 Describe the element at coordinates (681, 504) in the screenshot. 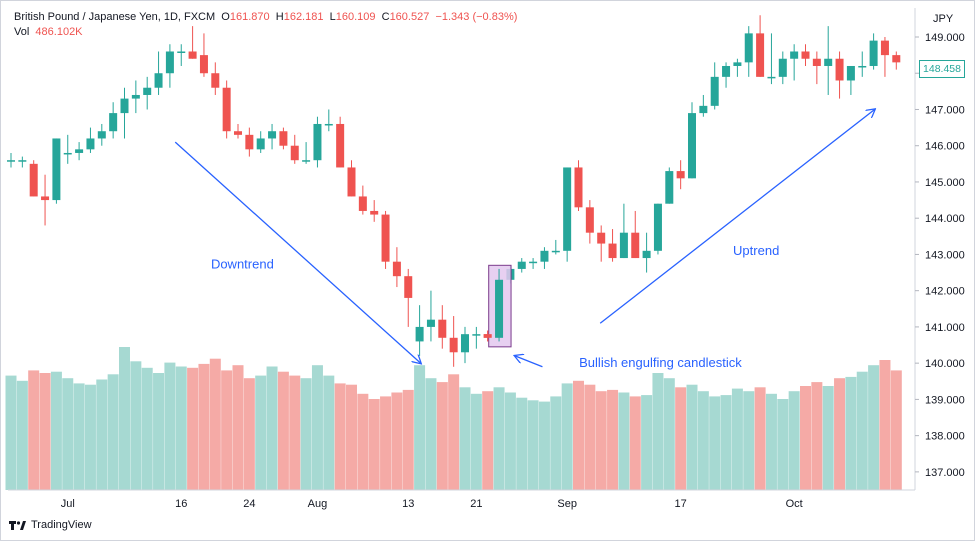

I see `x-tick-label: 17` at that location.